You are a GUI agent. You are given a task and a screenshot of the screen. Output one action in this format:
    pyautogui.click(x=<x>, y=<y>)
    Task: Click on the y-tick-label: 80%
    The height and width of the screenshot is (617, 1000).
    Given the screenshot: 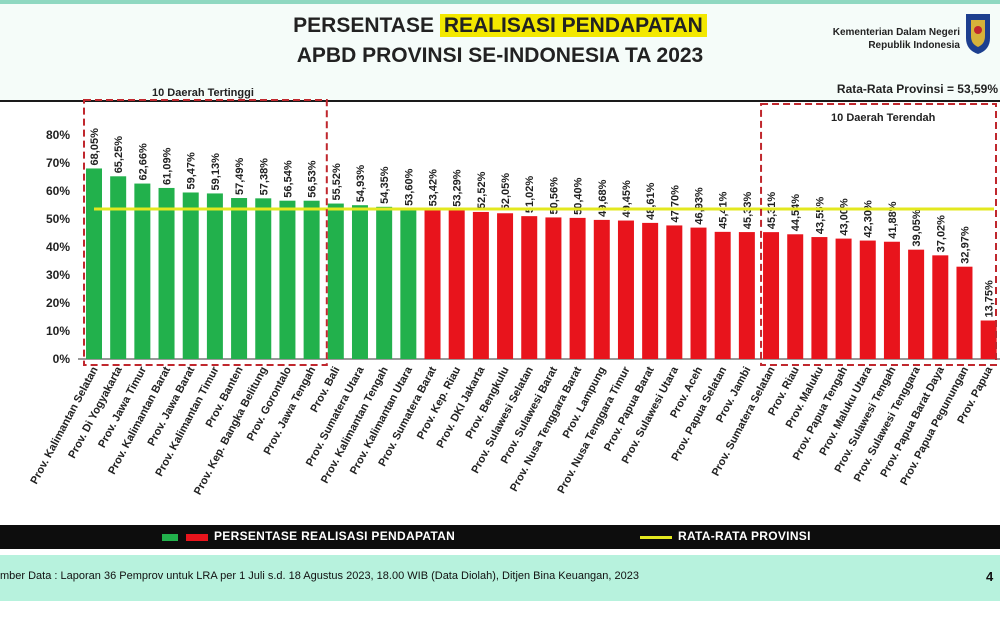 What is the action you would take?
    pyautogui.click(x=58, y=135)
    